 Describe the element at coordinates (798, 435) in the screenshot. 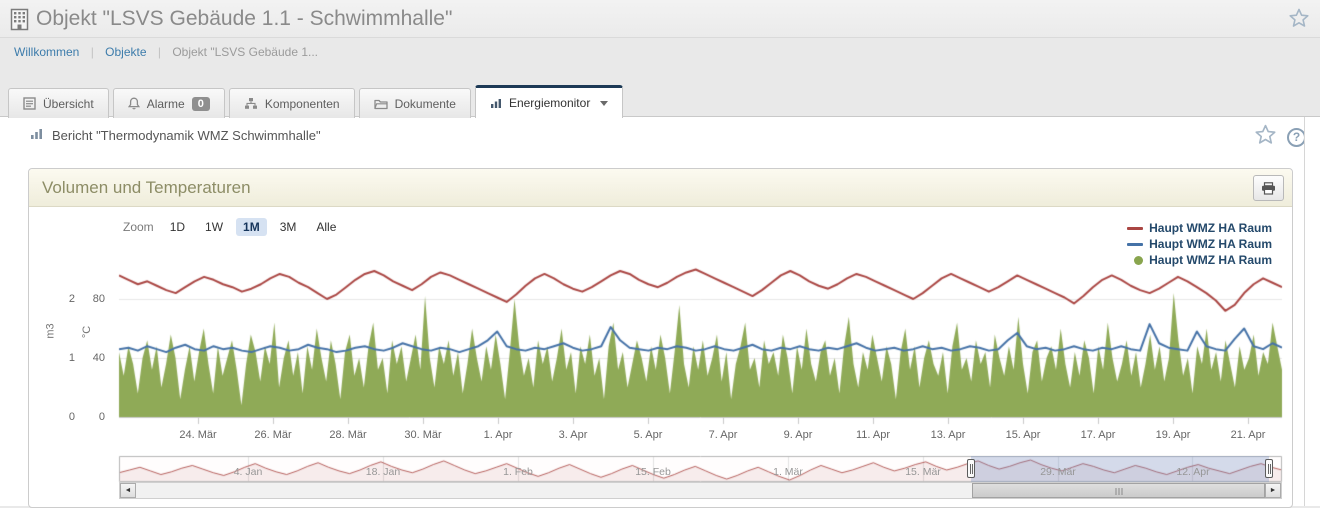

I see `x-axis-tick: 9. Apr` at that location.